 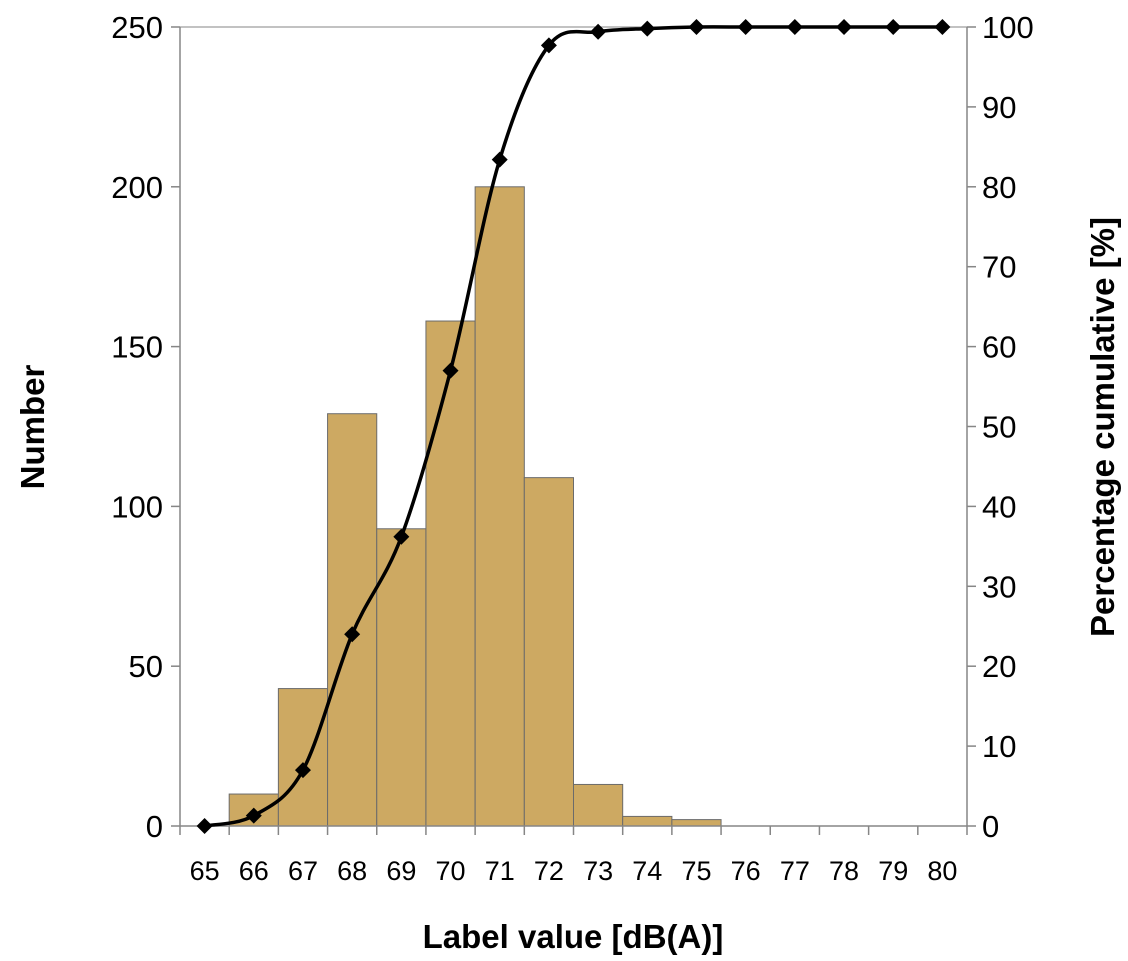 I want to click on x-tick-label: 71, so click(x=500, y=871).